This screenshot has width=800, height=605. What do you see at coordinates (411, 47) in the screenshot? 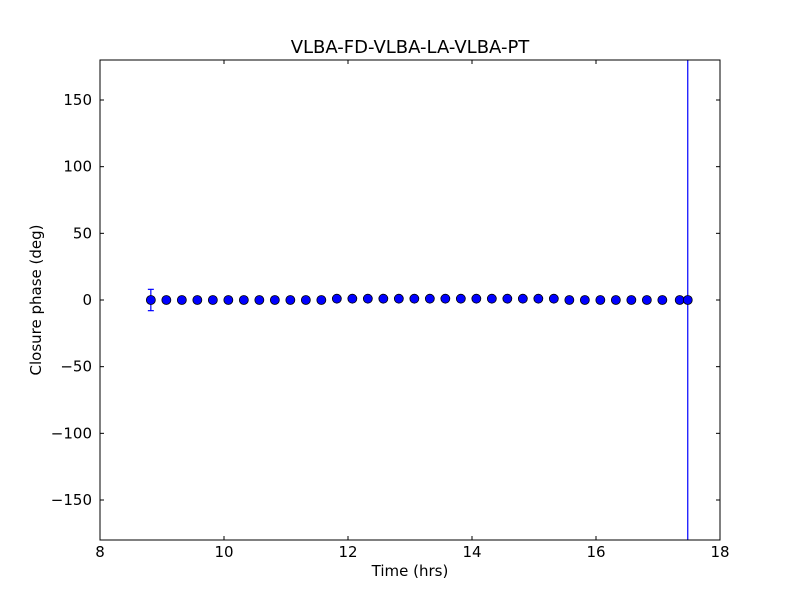
I see `chart-title: VLBA-FD-VLBA-LA-VLBA-PT` at bounding box center [411, 47].